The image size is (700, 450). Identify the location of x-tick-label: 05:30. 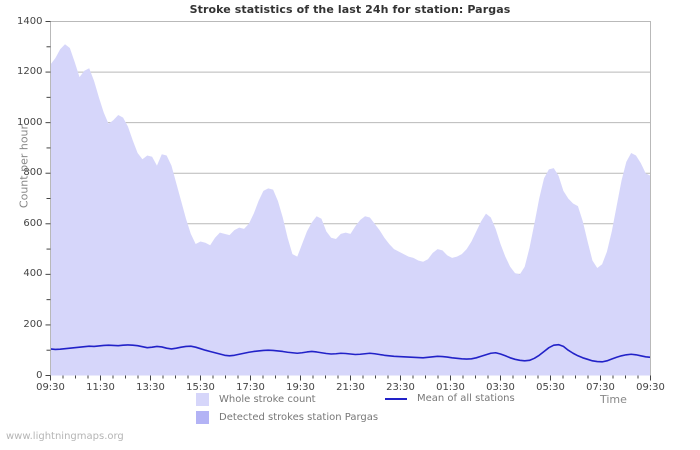
(550, 387).